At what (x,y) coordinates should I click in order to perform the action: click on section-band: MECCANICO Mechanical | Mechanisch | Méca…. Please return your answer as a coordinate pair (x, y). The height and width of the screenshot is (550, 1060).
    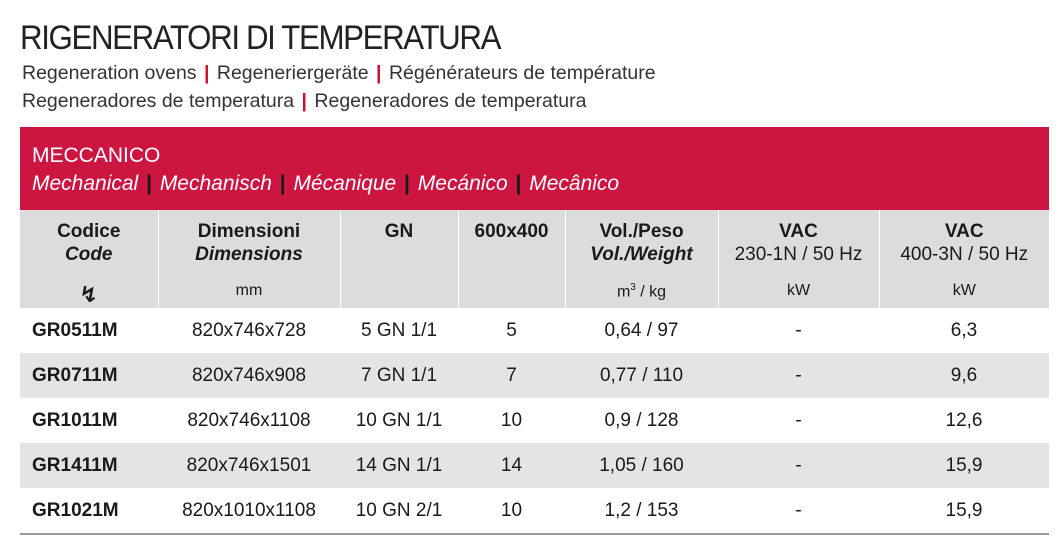
    Looking at the image, I should click on (534, 168).